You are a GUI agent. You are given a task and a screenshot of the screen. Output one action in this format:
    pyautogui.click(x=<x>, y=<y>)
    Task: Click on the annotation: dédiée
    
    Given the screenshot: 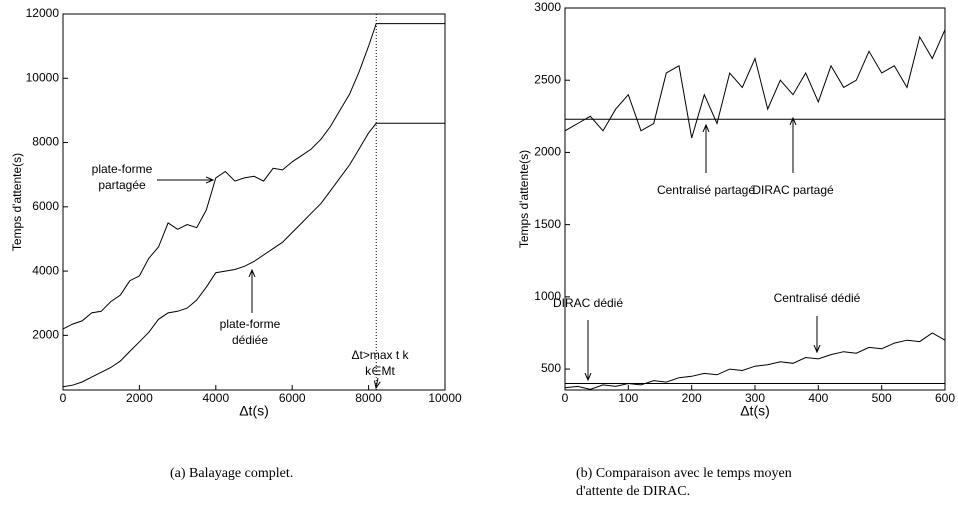 What is the action you would take?
    pyautogui.click(x=250, y=340)
    